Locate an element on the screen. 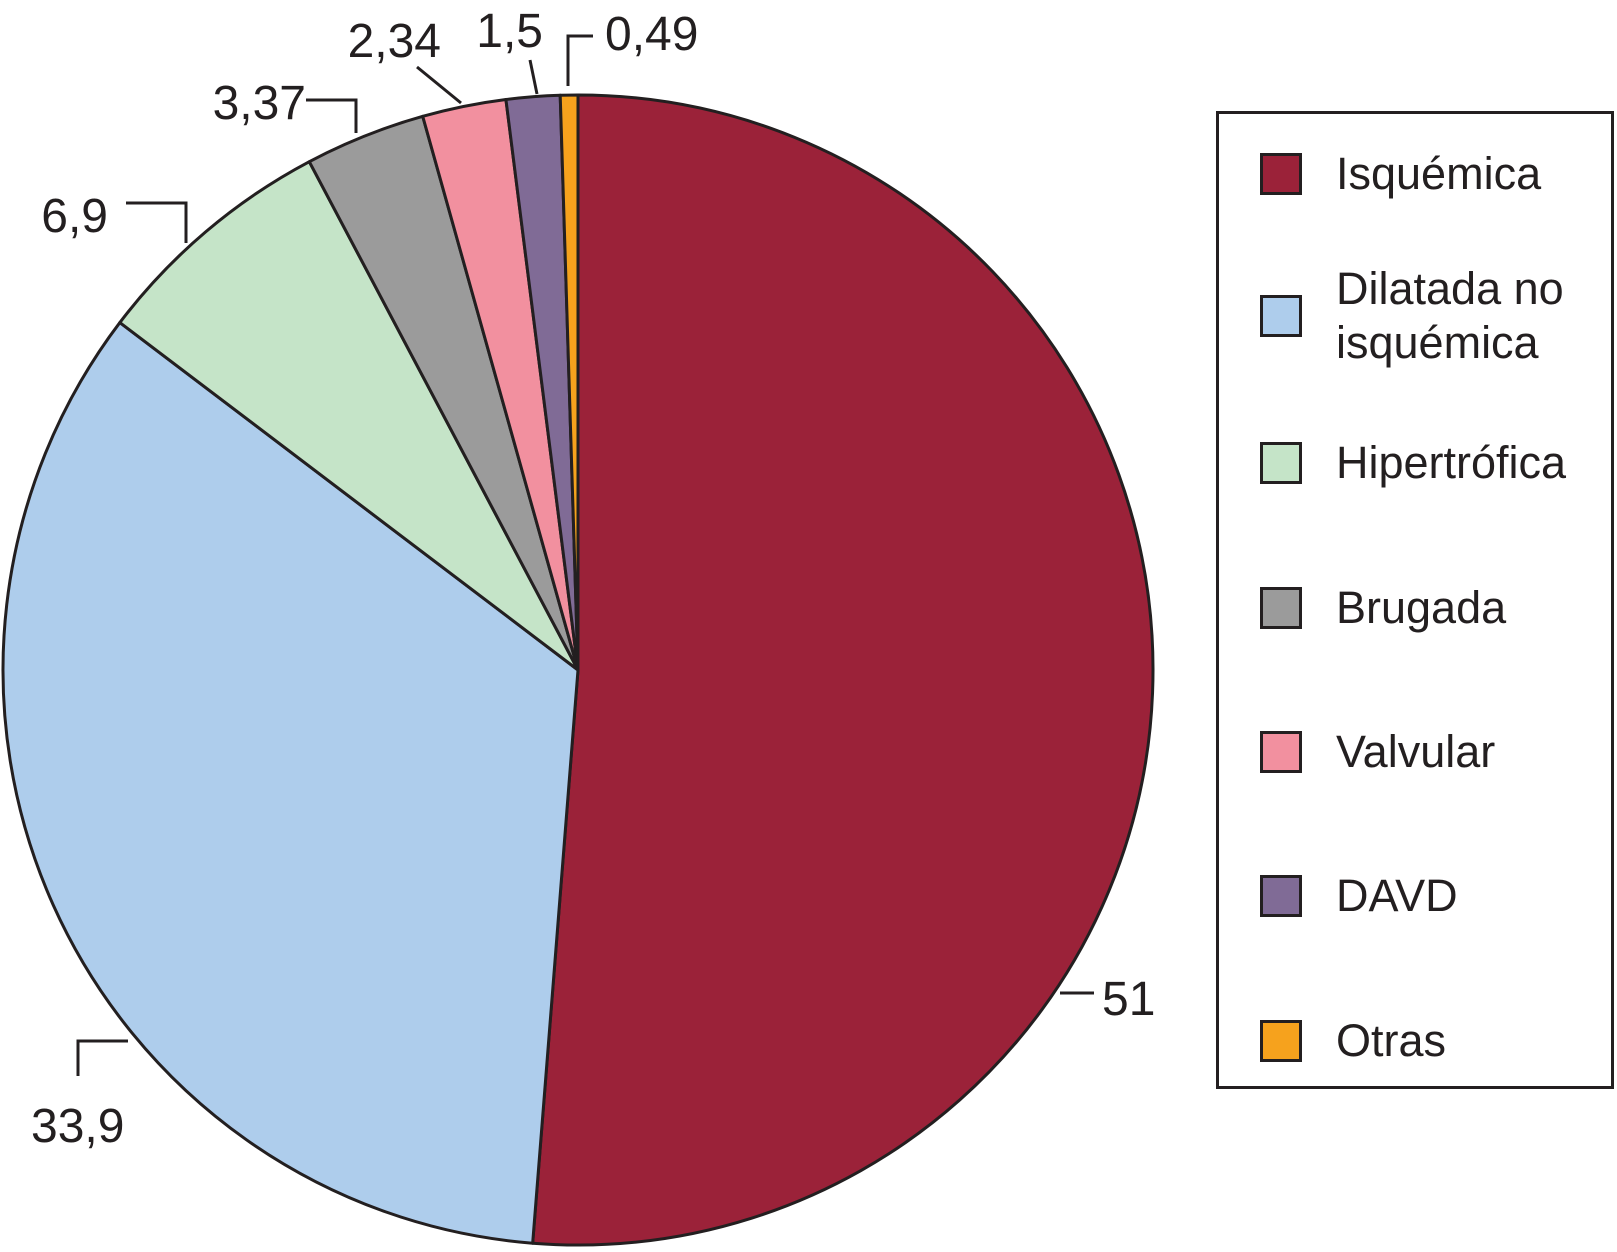 The width and height of the screenshot is (1617, 1252). legend-label: Isquémica is located at coordinates (1439, 173).